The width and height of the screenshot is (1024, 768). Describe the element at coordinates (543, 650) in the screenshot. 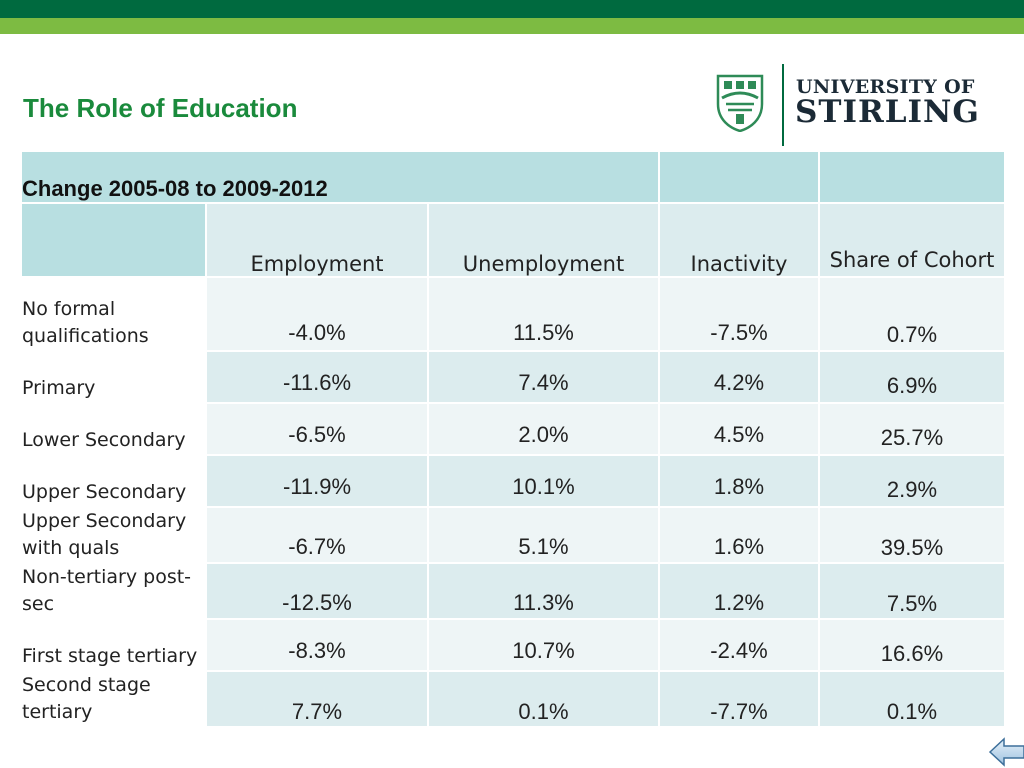

I see `value-text: 10.7%` at that location.